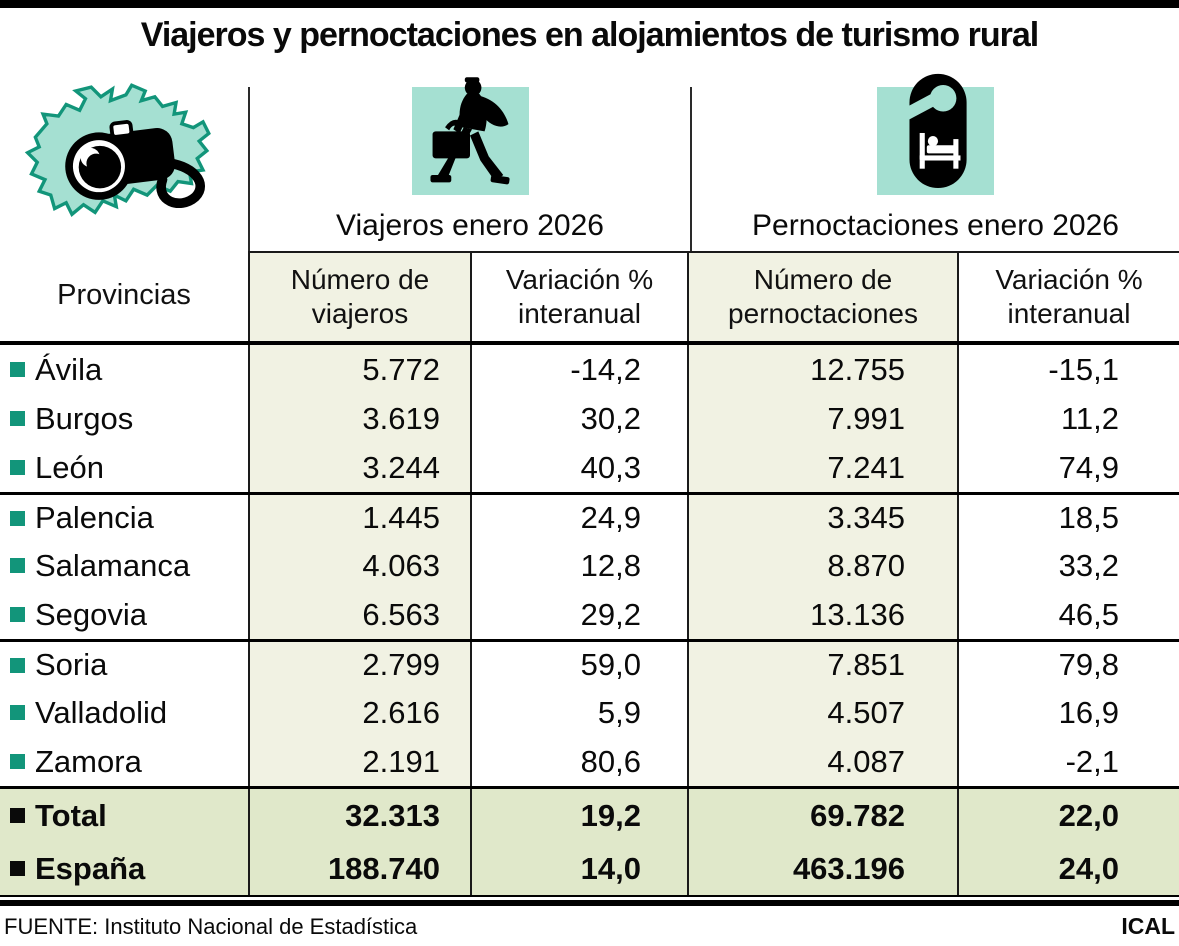  Describe the element at coordinates (822, 665) in the screenshot. I see `num-pernoctaciones-value: 7.851` at that location.